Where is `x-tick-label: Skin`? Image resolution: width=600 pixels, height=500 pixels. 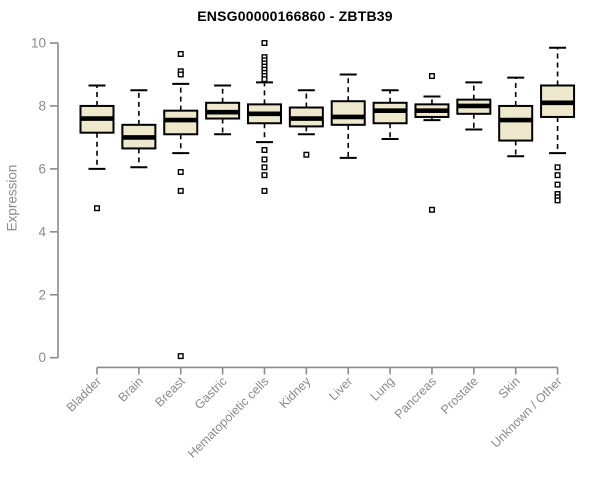
x-tick-label: Skin is located at coordinates (509, 387).